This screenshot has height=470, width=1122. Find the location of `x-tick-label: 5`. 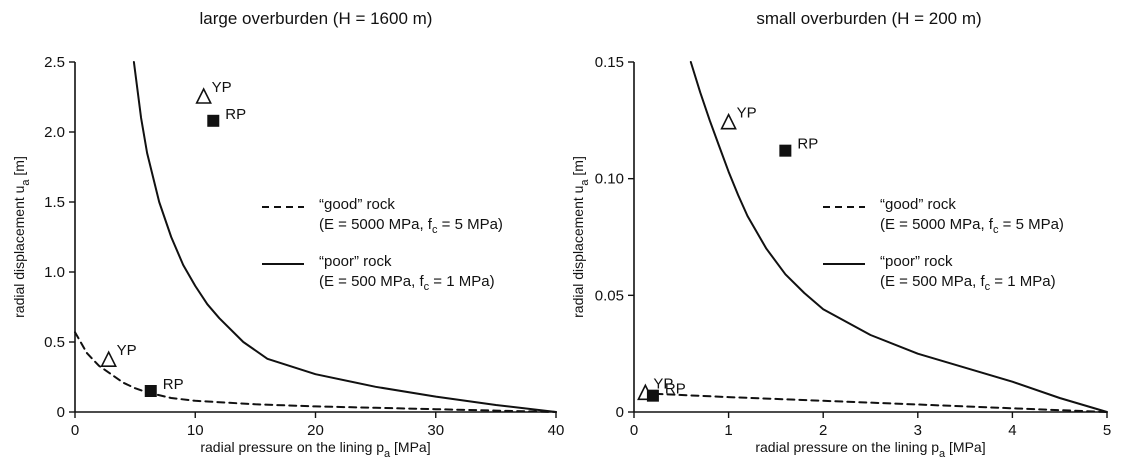

x-tick-label: 5 is located at coordinates (1107, 430).